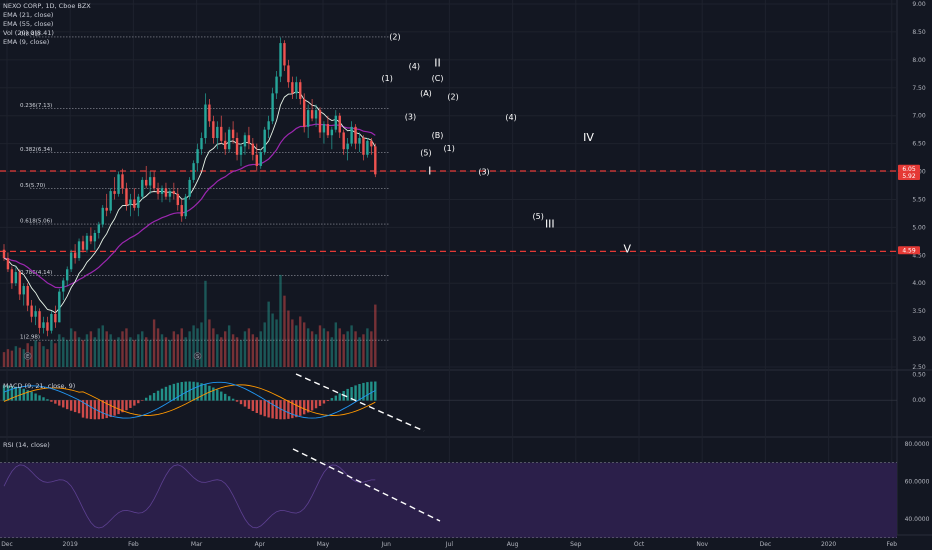  Describe the element at coordinates (919, 311) in the screenshot. I see `price-tick-label: 3.50` at that location.